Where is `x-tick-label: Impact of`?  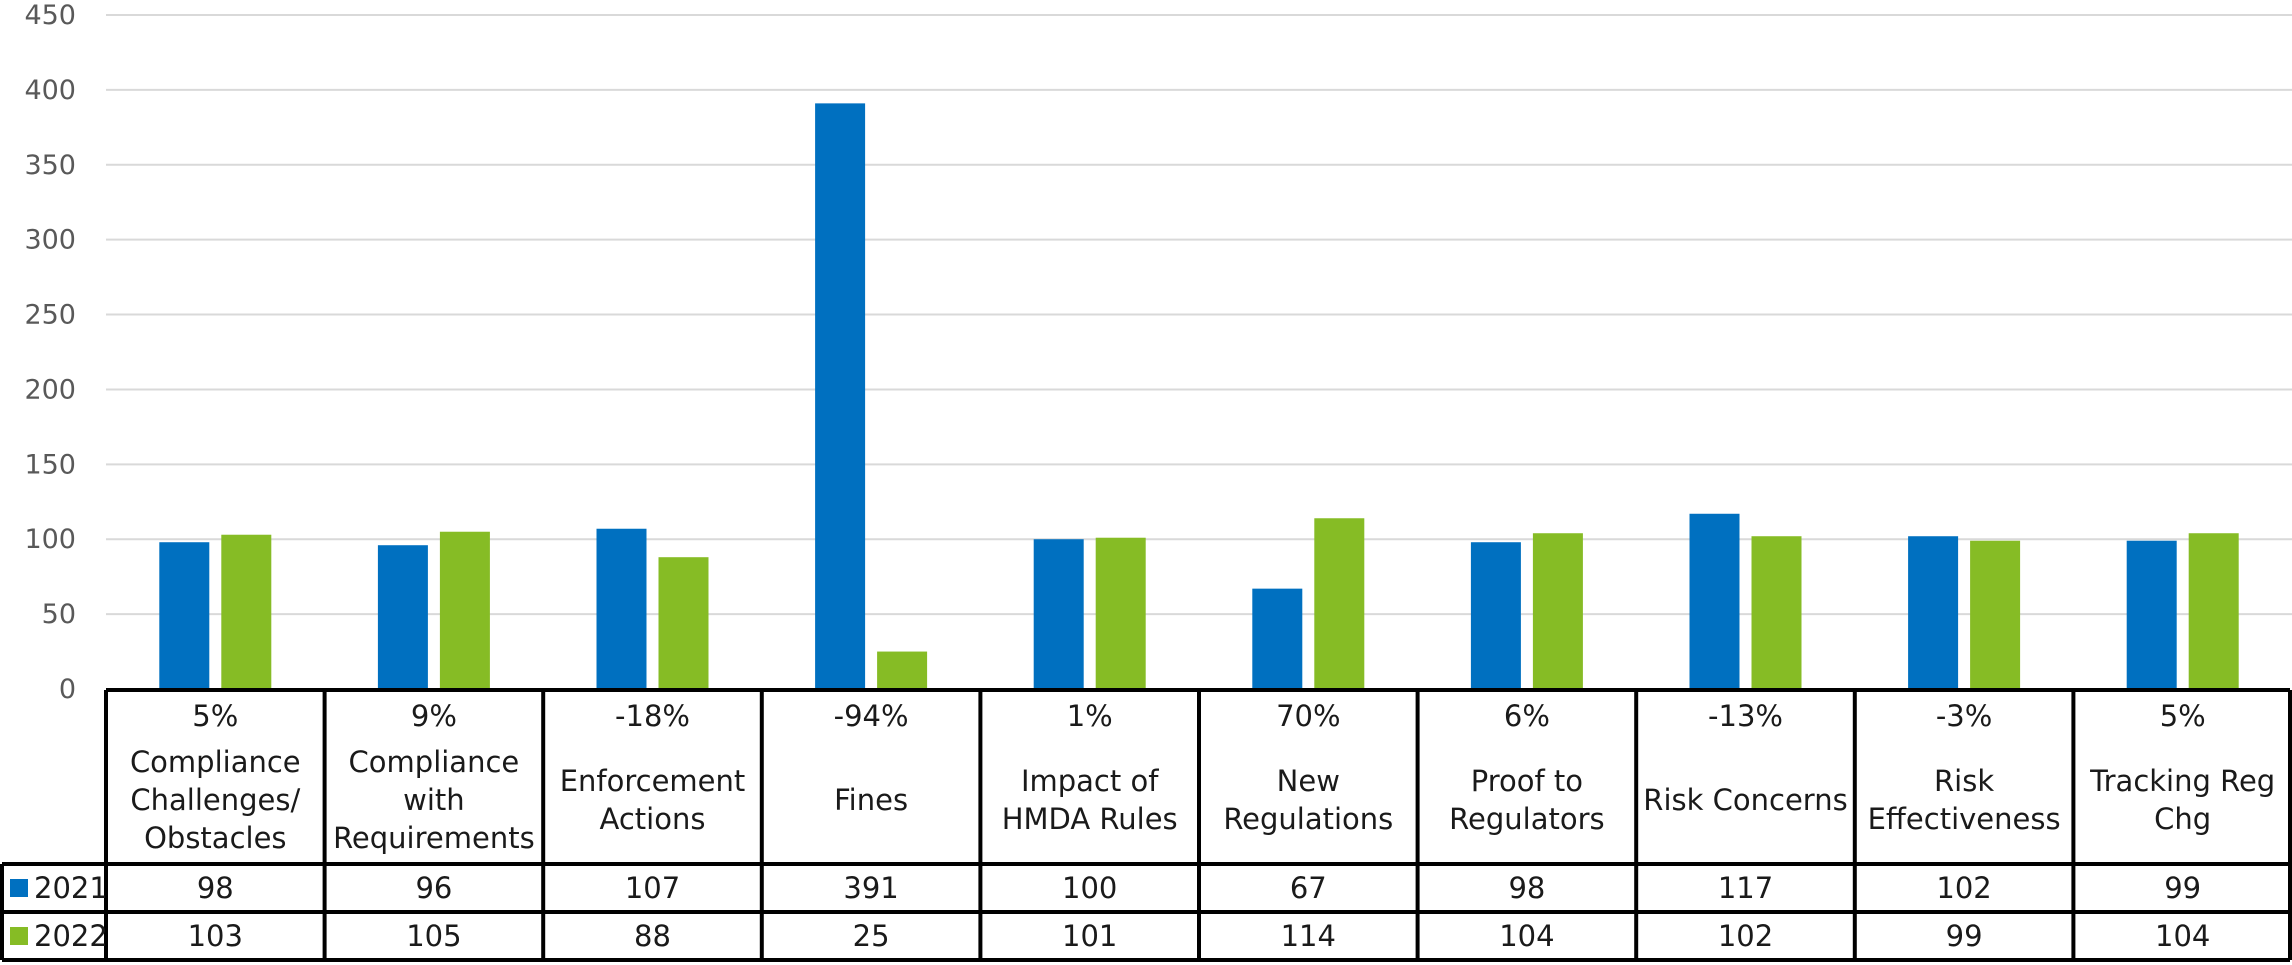 x-tick-label: Impact of is located at coordinates (1090, 781).